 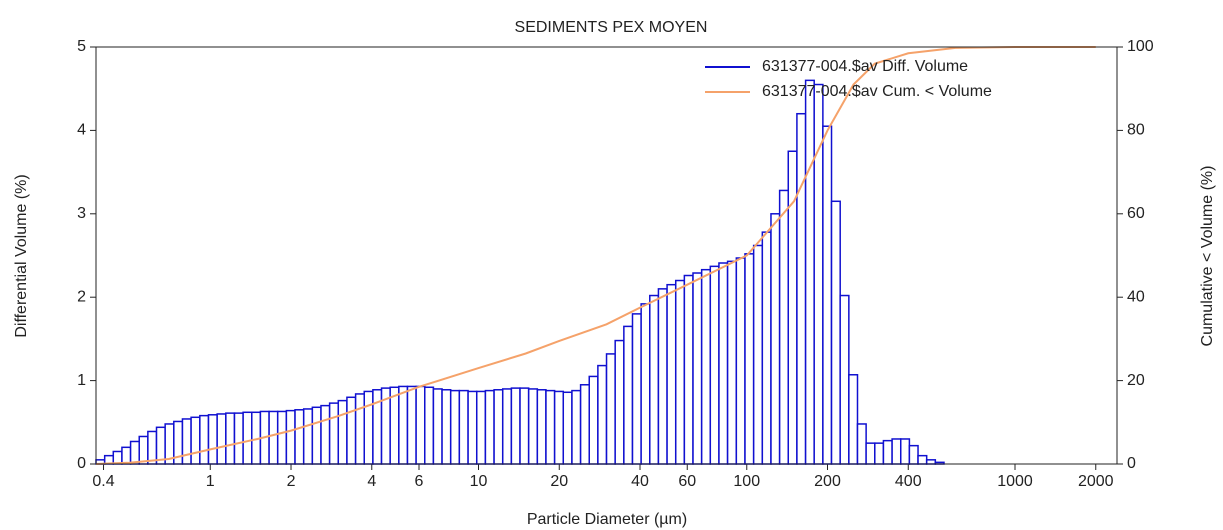 What do you see at coordinates (1131, 463) in the screenshot?
I see `y2-tick-label: 0` at bounding box center [1131, 463].